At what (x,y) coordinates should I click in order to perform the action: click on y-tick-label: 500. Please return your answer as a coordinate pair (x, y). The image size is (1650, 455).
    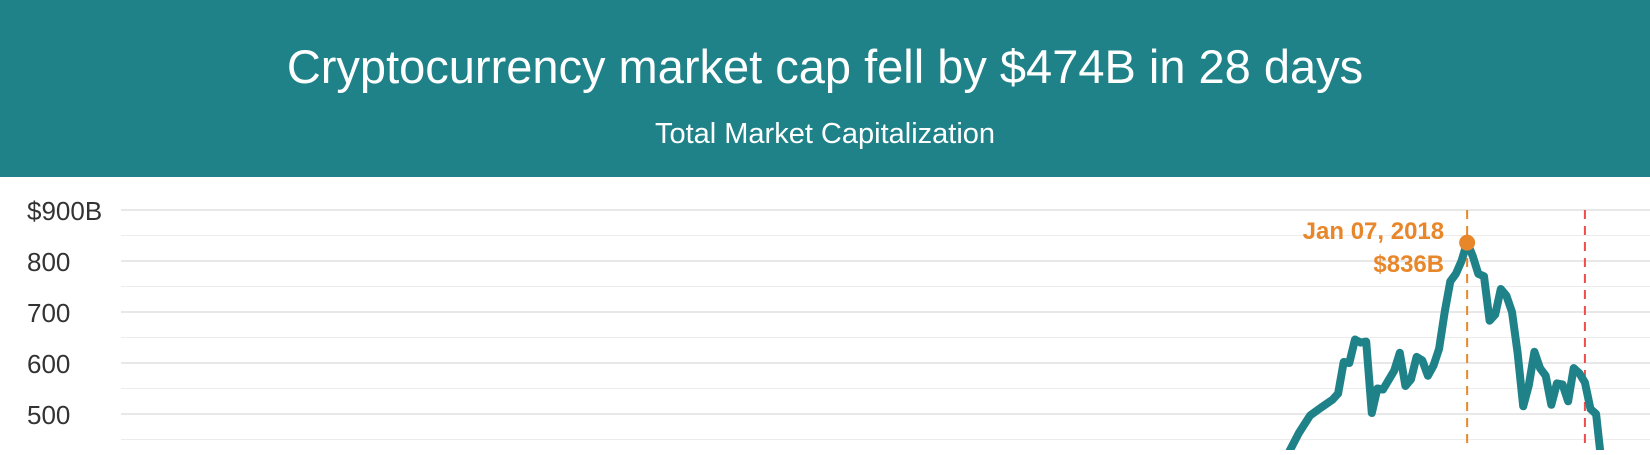
    Looking at the image, I should click on (48, 415).